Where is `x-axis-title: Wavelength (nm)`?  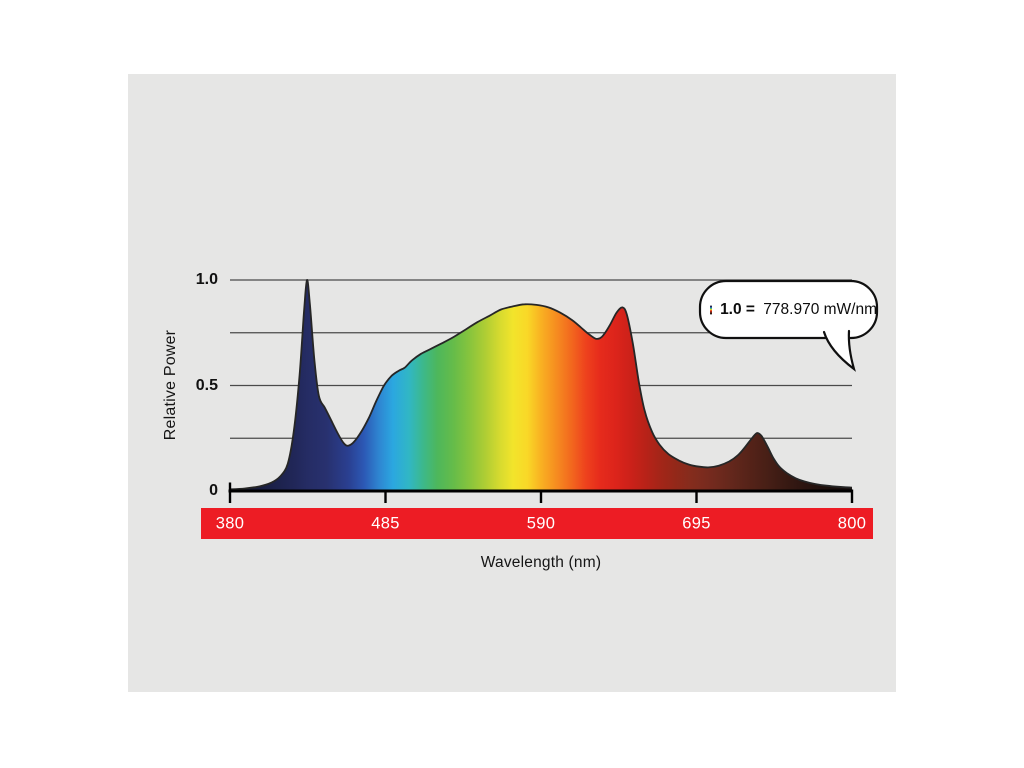
x-axis-title: Wavelength (nm) is located at coordinates (541, 562).